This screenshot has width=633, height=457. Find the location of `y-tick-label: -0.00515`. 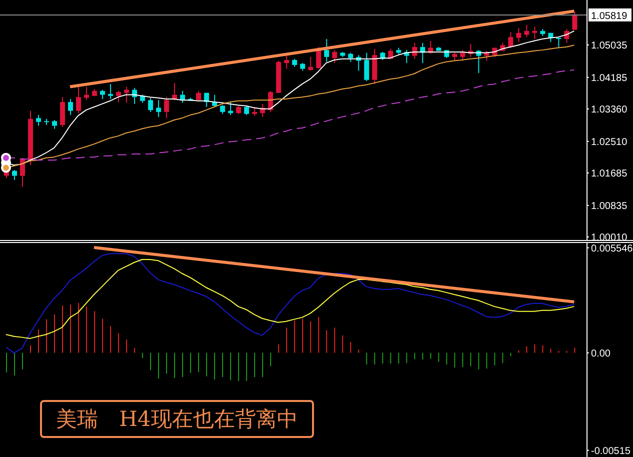

y-tick-label: -0.00515 is located at coordinates (611, 451).